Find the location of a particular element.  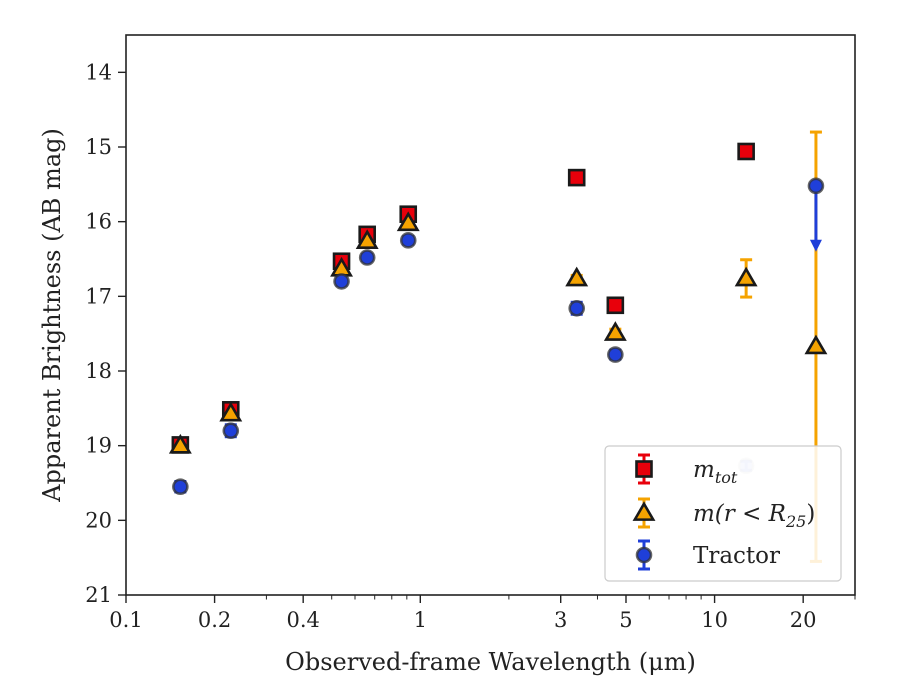

marker-s0-p6 is located at coordinates (615, 305).